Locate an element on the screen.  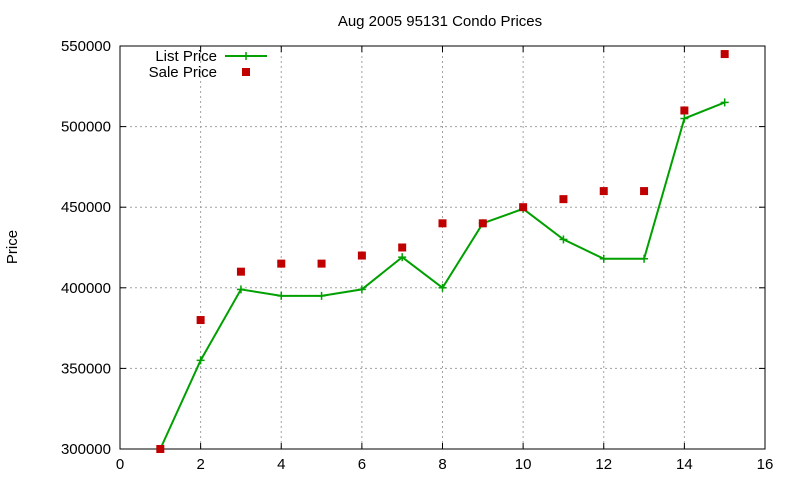
y-tick-label: 350000 is located at coordinates (86, 368).